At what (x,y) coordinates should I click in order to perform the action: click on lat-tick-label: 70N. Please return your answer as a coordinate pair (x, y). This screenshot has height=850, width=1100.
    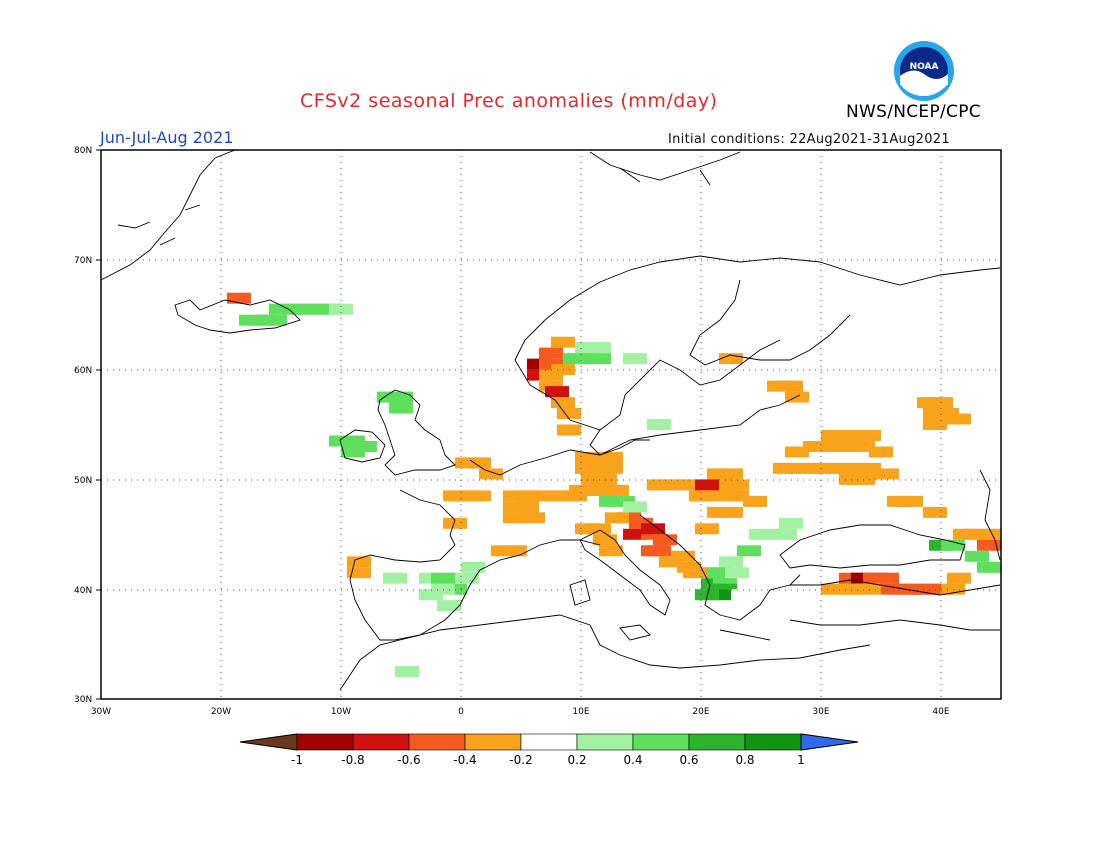
    Looking at the image, I should click on (83, 261).